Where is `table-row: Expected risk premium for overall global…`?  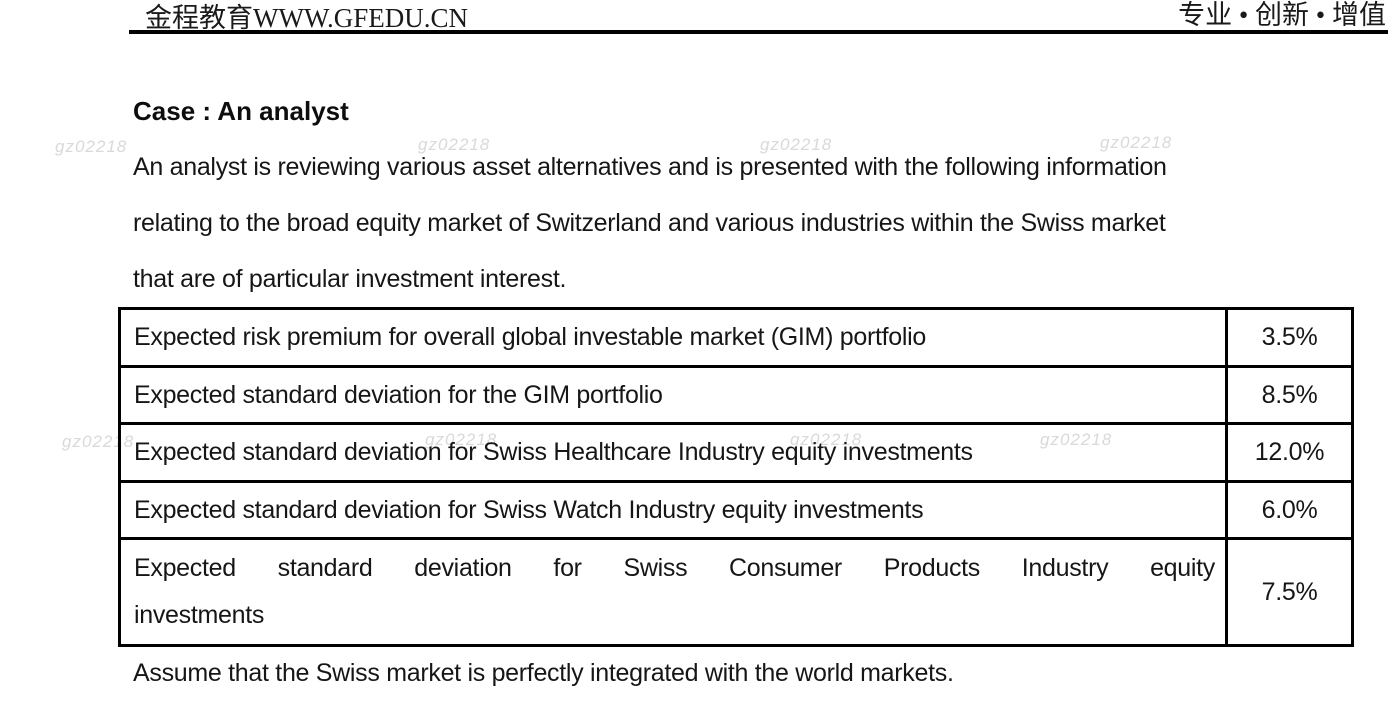
table-row: Expected risk premium for overall global… is located at coordinates (736, 337).